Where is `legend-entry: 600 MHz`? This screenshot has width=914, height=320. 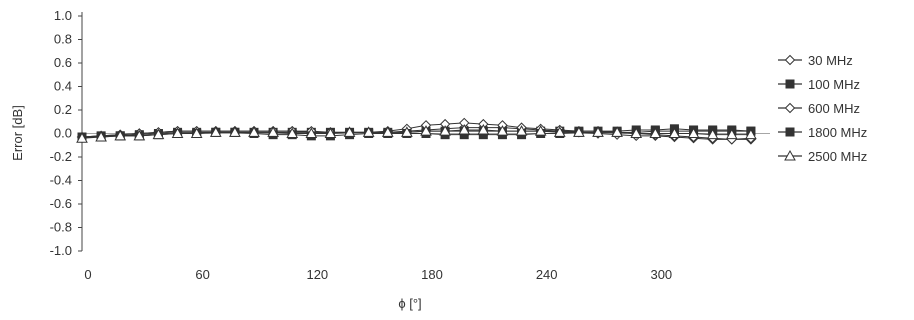 legend-entry: 600 MHz is located at coordinates (819, 108).